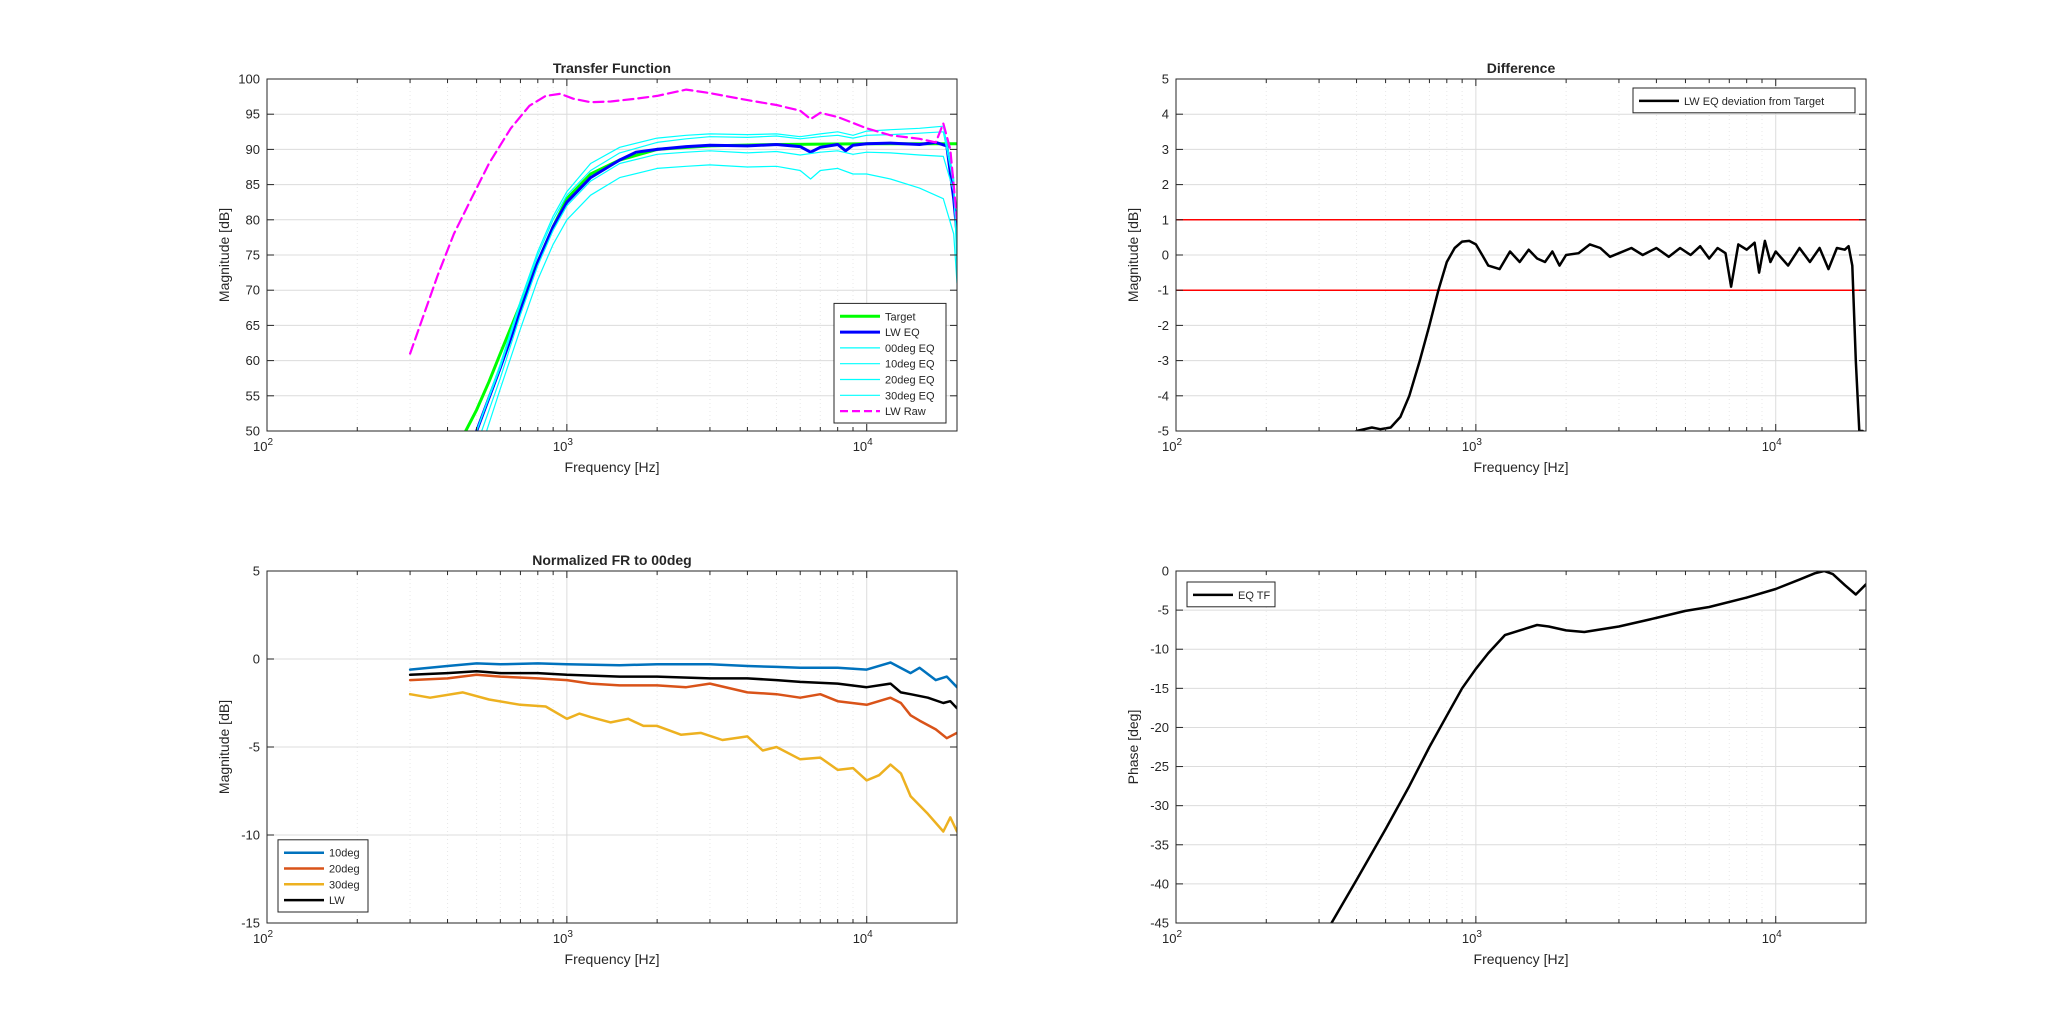 The width and height of the screenshot is (2048, 1028). What do you see at coordinates (682, 675) in the screenshot?
I see `series-line-10deg` at bounding box center [682, 675].